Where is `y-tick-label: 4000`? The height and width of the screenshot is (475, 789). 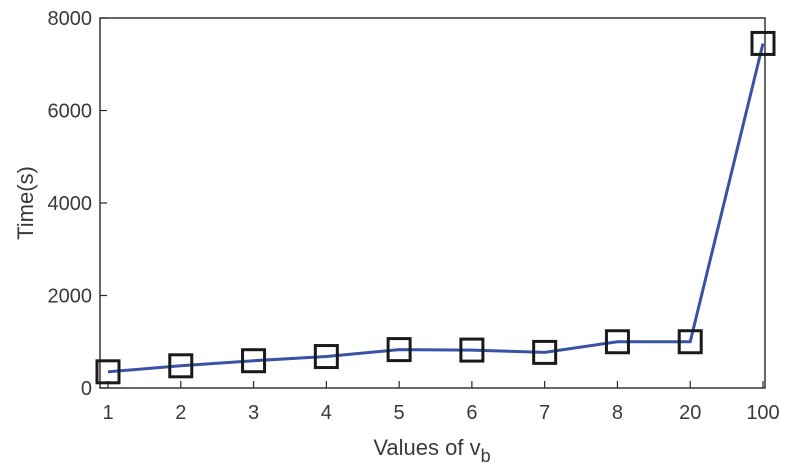 y-tick-label: 4000 is located at coordinates (70, 204).